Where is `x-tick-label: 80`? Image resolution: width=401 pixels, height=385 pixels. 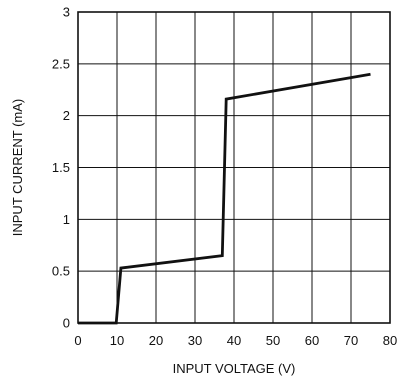 x-tick-label: 80 is located at coordinates (390, 340).